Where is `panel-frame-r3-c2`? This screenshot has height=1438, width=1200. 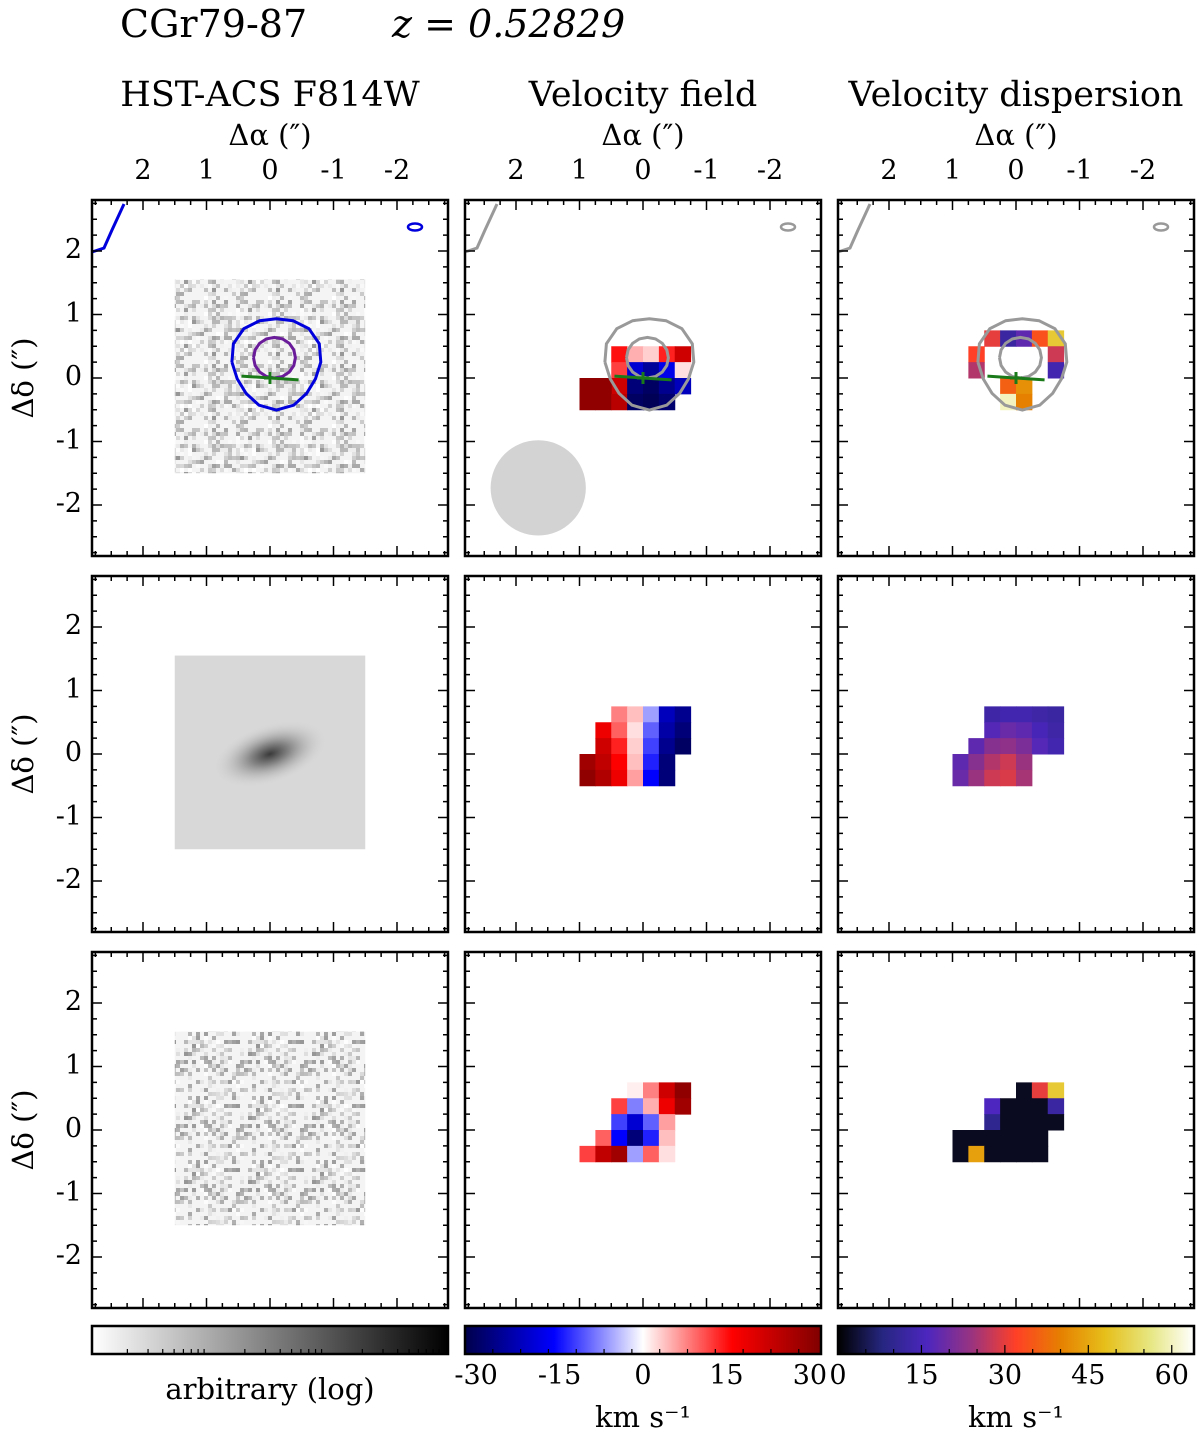 panel-frame-r3-c2 is located at coordinates (643, 1130).